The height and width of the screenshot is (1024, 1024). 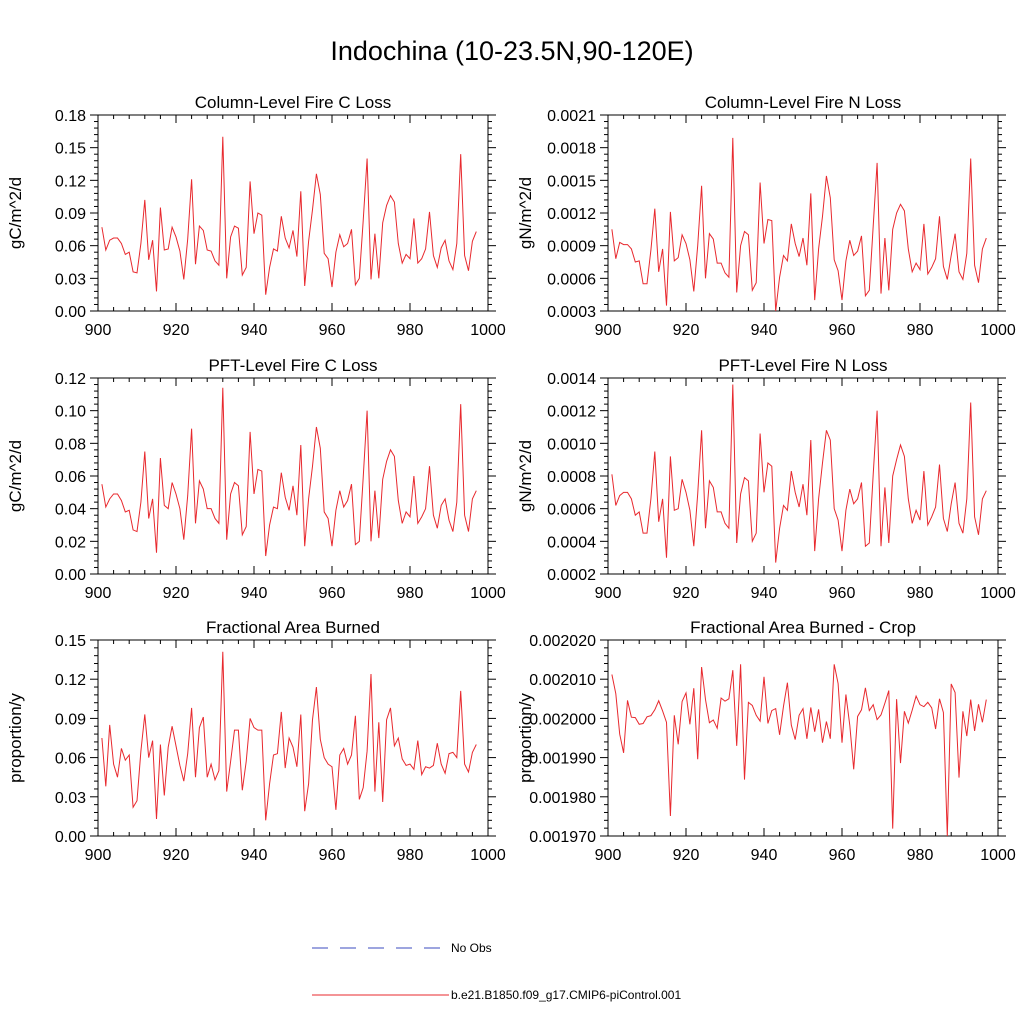 What do you see at coordinates (70, 510) in the screenshot?
I see `y-tick-label: 0.04` at bounding box center [70, 510].